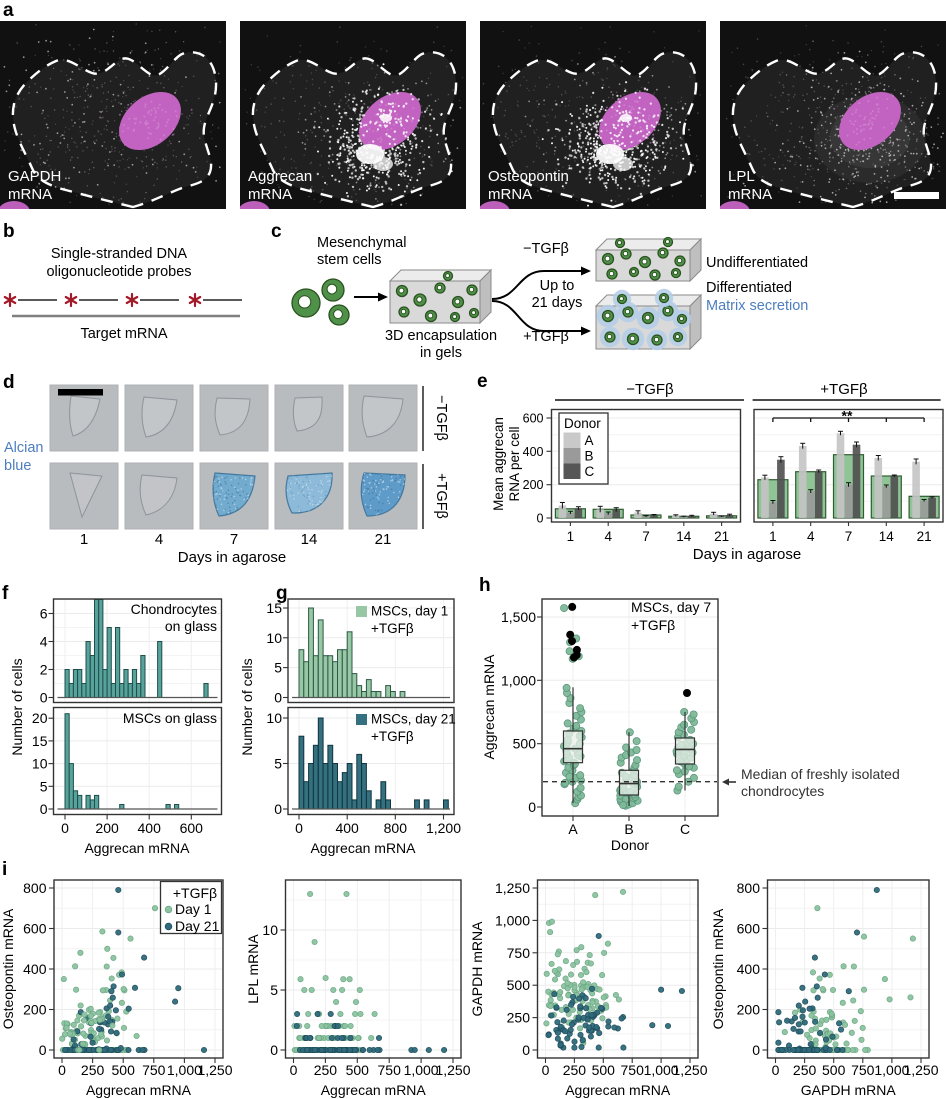 The image size is (946, 1099). Describe the element at coordinates (482, 381) in the screenshot. I see `svg-text: e` at that location.